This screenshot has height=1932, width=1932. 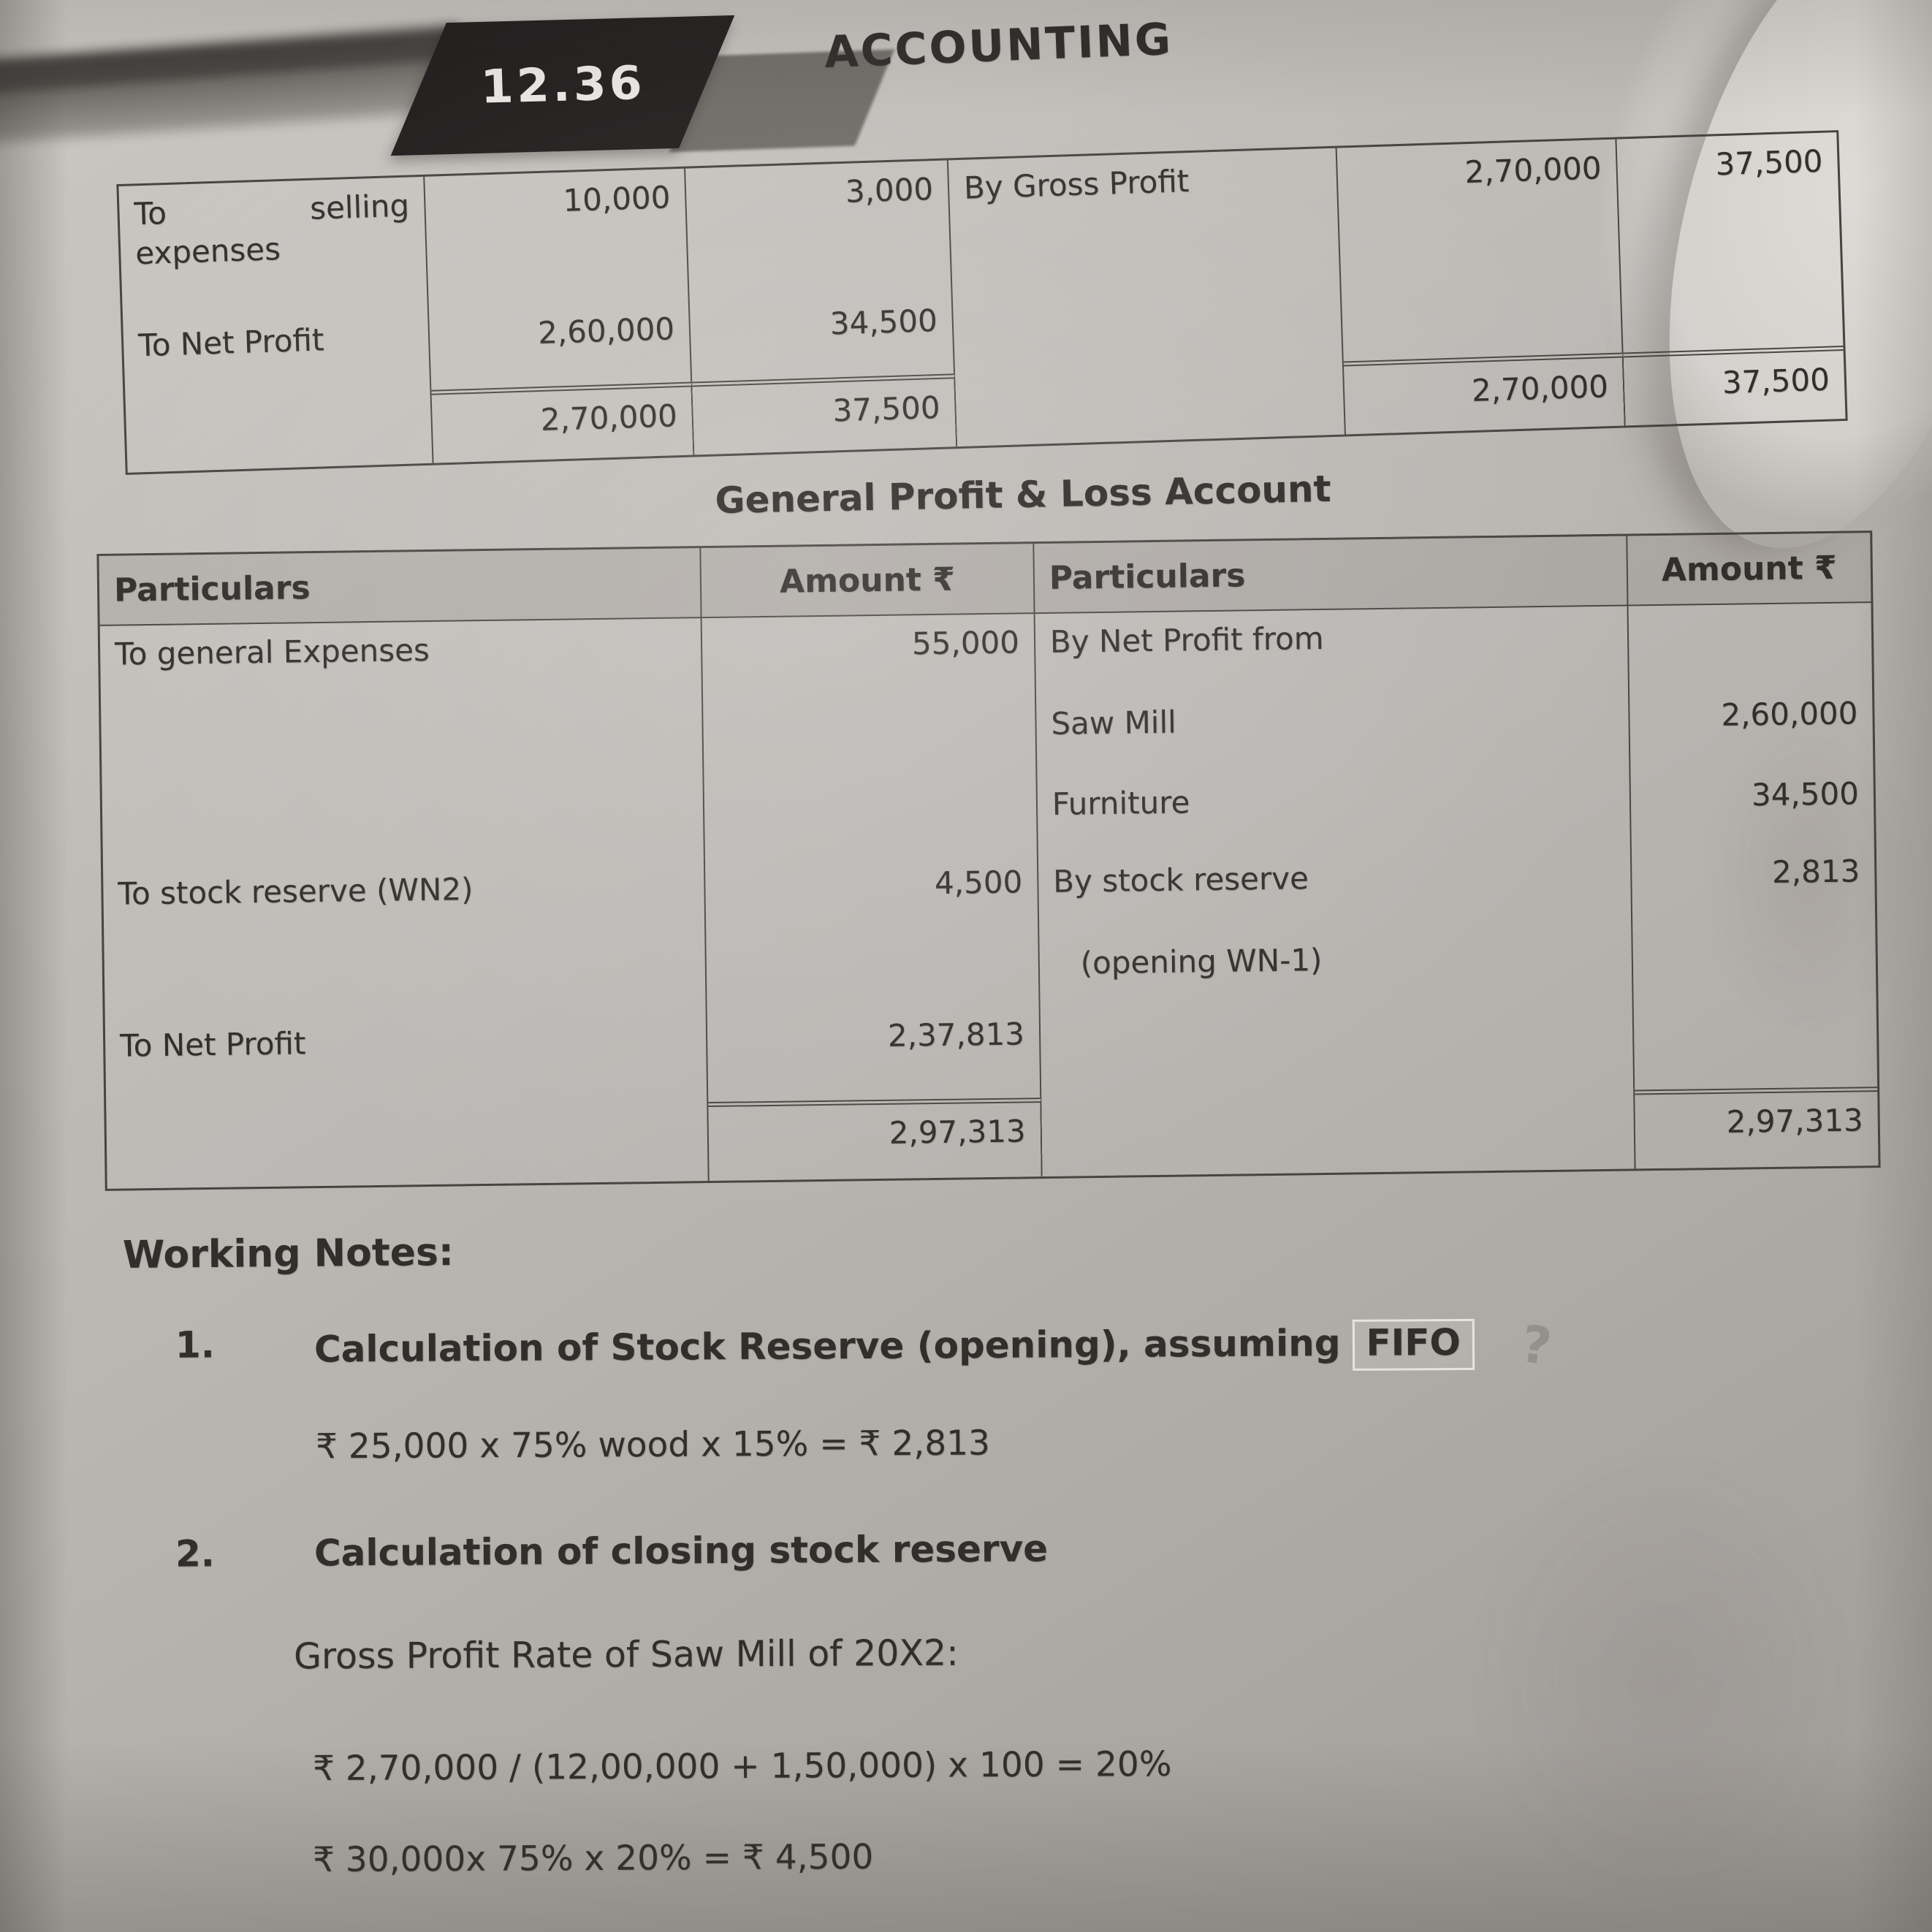 I want to click on note-number: 1., so click(x=195, y=1344).